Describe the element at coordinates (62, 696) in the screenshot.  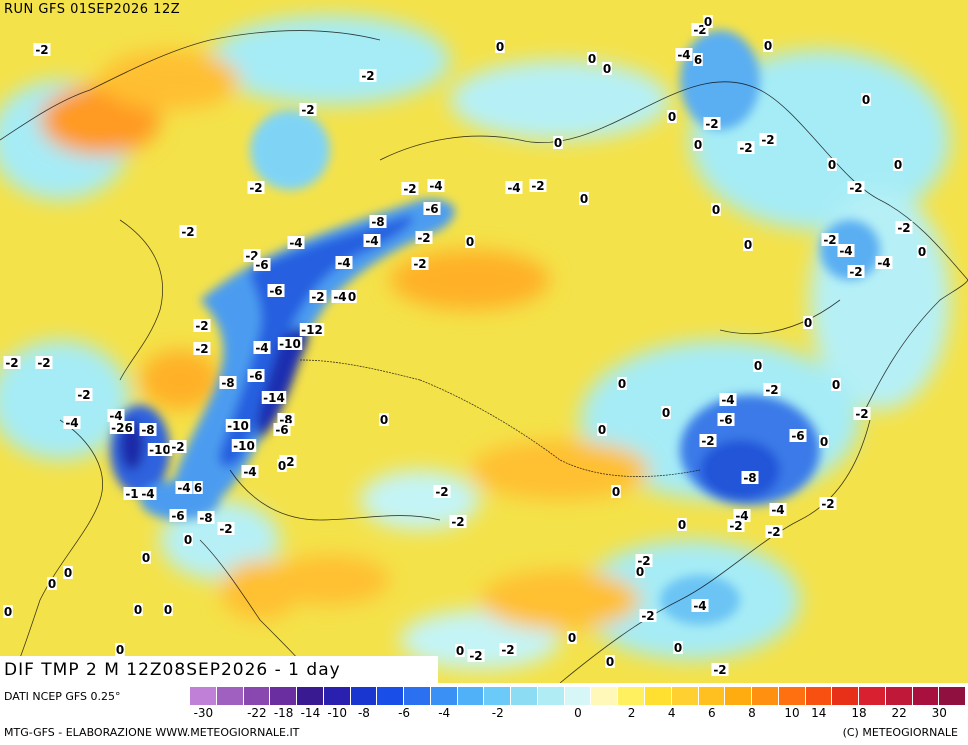
I see `legend-source-label: DATI NCEP GFS 0.25°` at that location.